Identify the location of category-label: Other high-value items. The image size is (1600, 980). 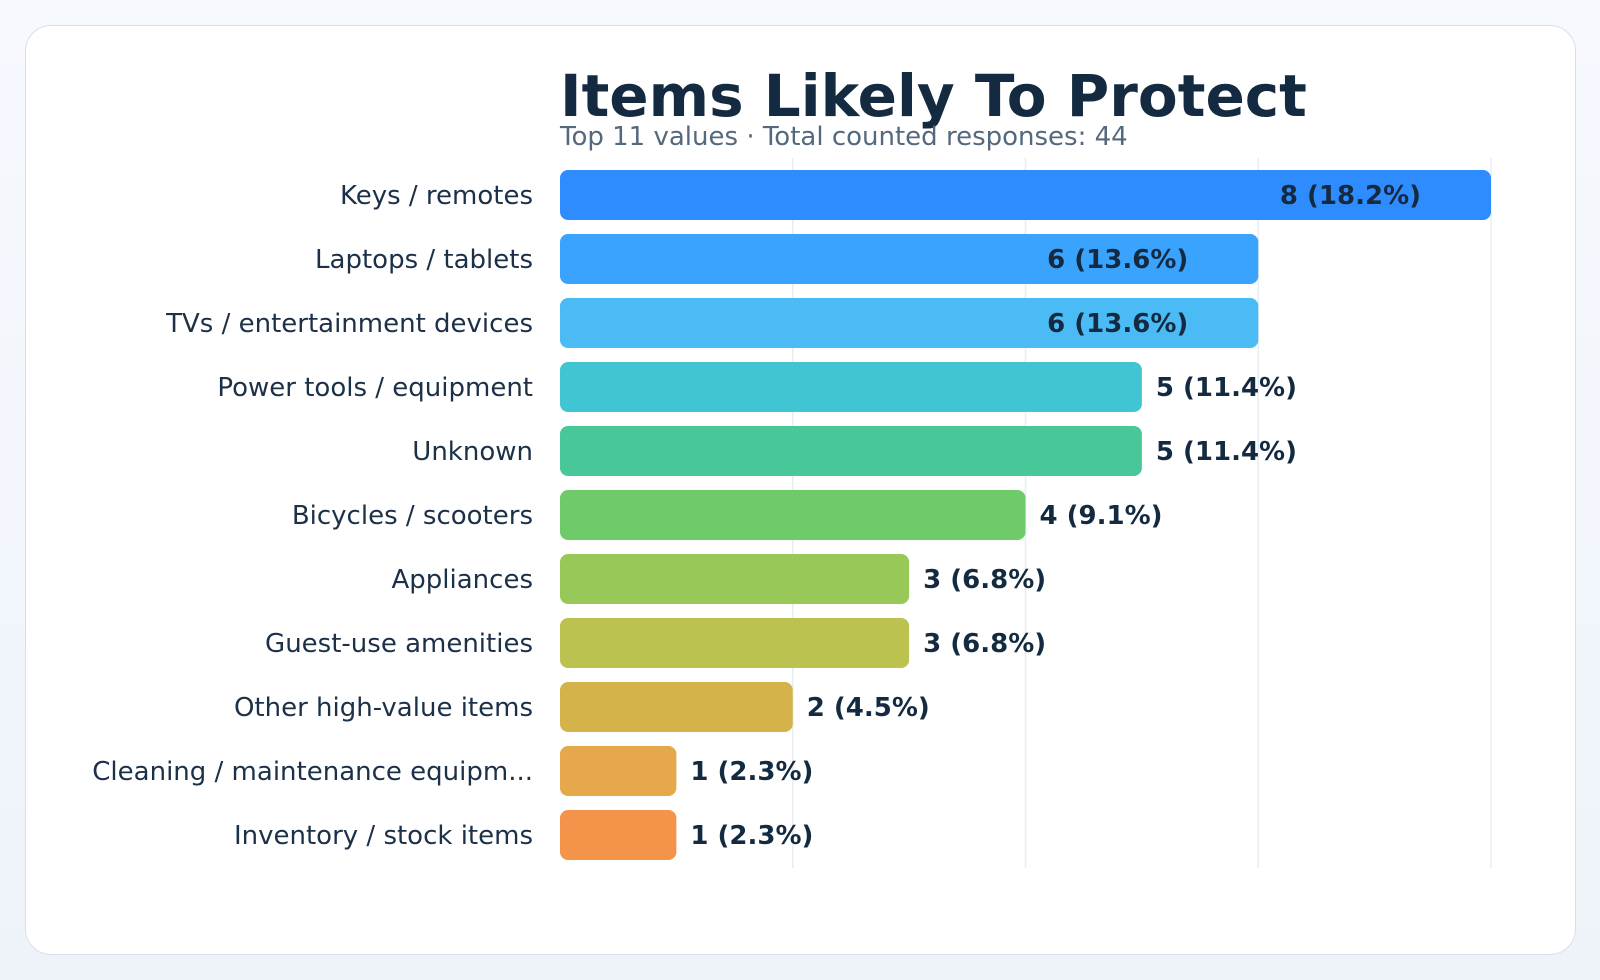
(383, 708).